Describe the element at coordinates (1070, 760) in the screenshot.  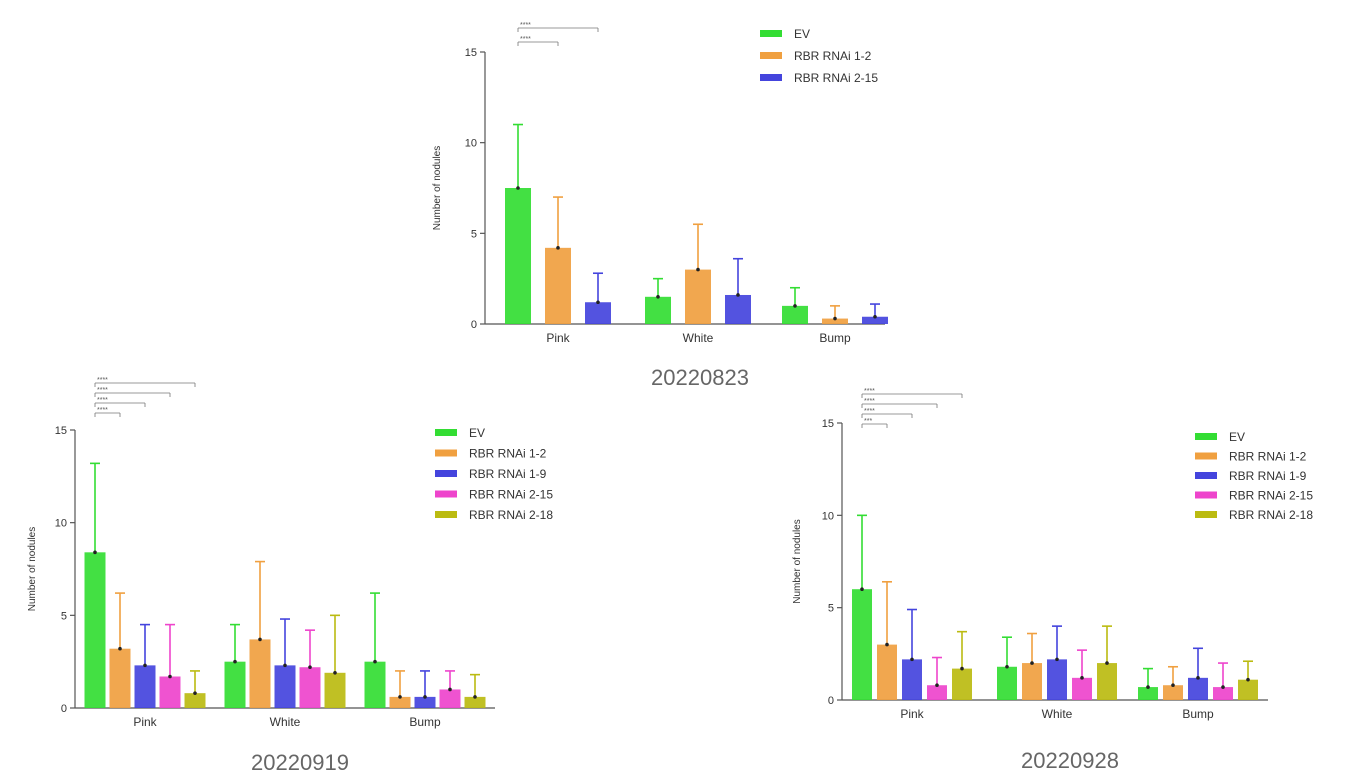
I see `chart-title: 20220928` at that location.